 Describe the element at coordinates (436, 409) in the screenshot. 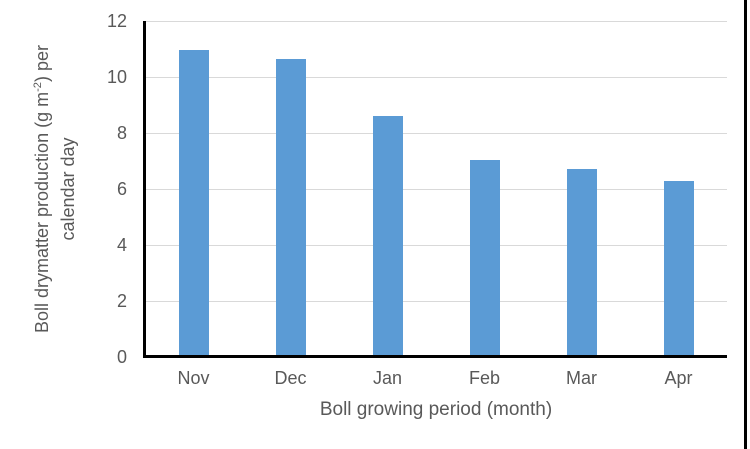

I see `x-axis-title: Boll growing period (month)` at that location.